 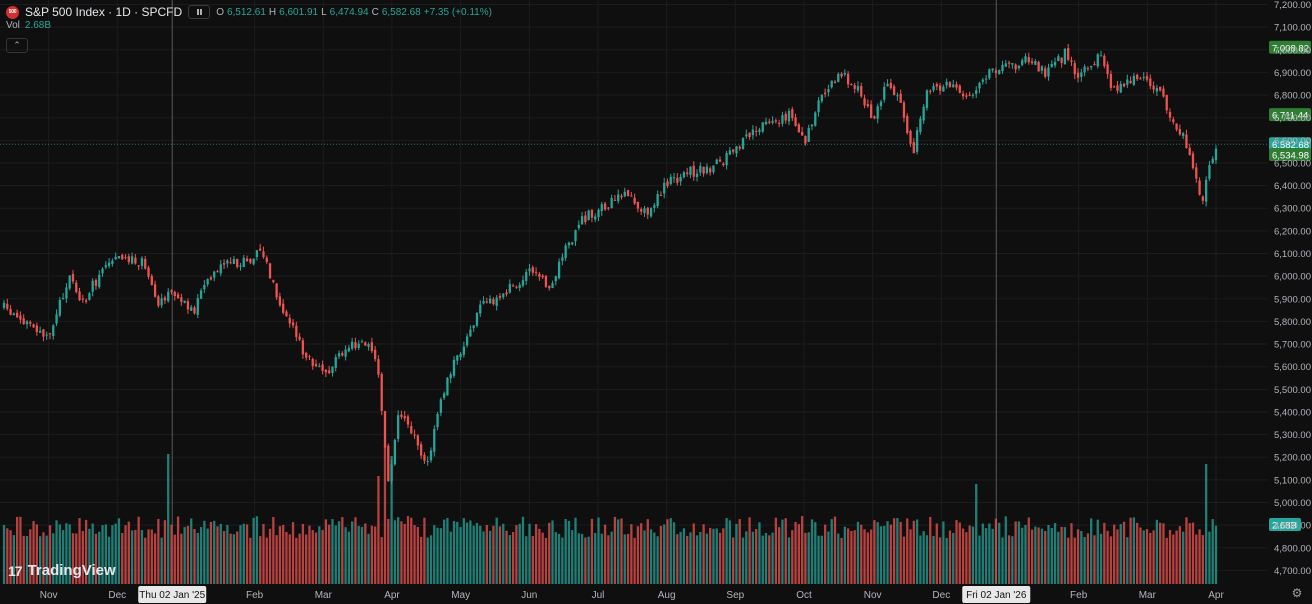 What do you see at coordinates (199, 12) in the screenshot?
I see `visibility-toggle-icon` at bounding box center [199, 12].